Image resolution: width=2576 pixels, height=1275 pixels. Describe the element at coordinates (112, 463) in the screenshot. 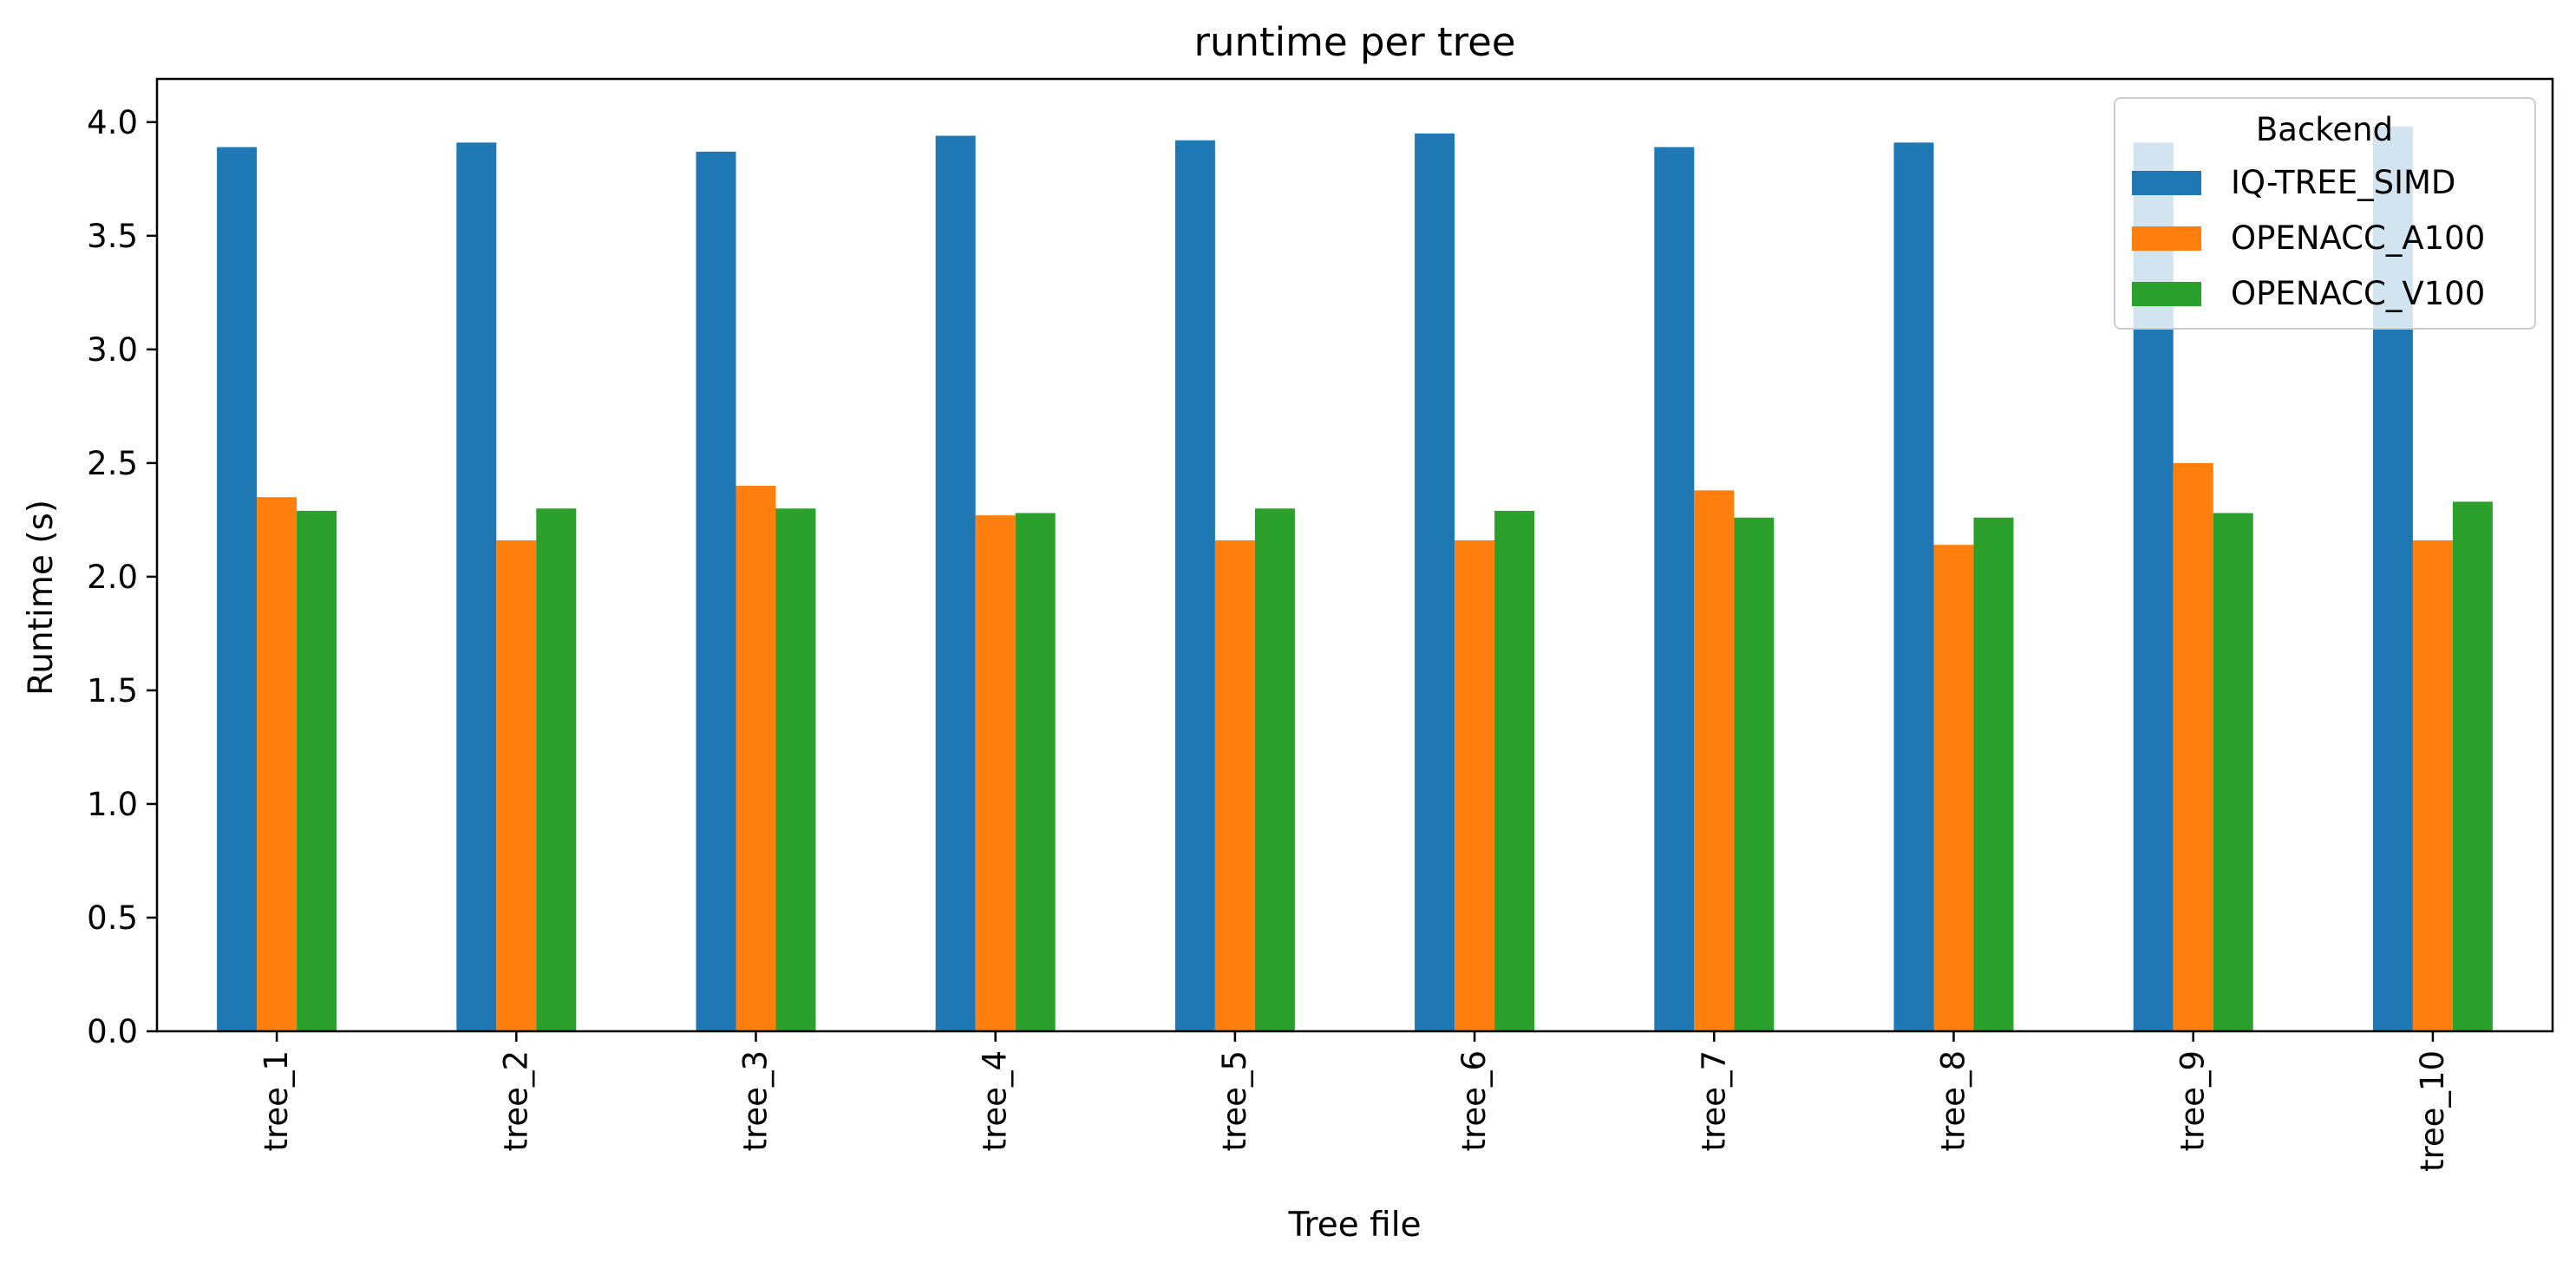

I see `y-tick-label: 2.5` at that location.